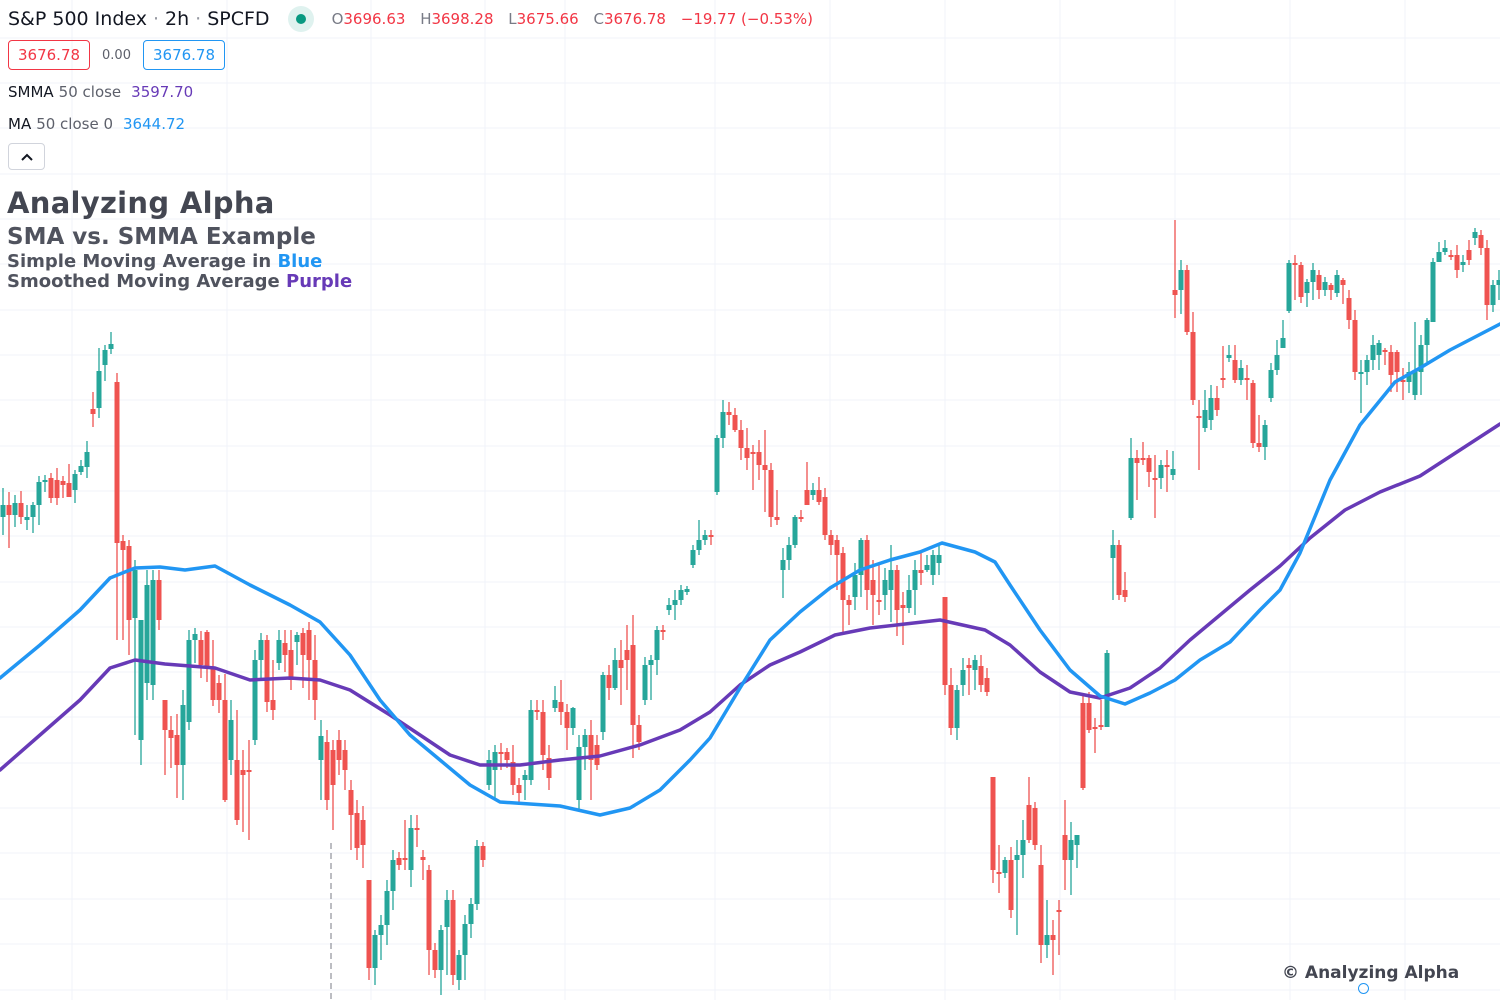 The image size is (1500, 1000). Describe the element at coordinates (77, 19) in the screenshot. I see `symbol-name: S&P 500 Index` at that location.